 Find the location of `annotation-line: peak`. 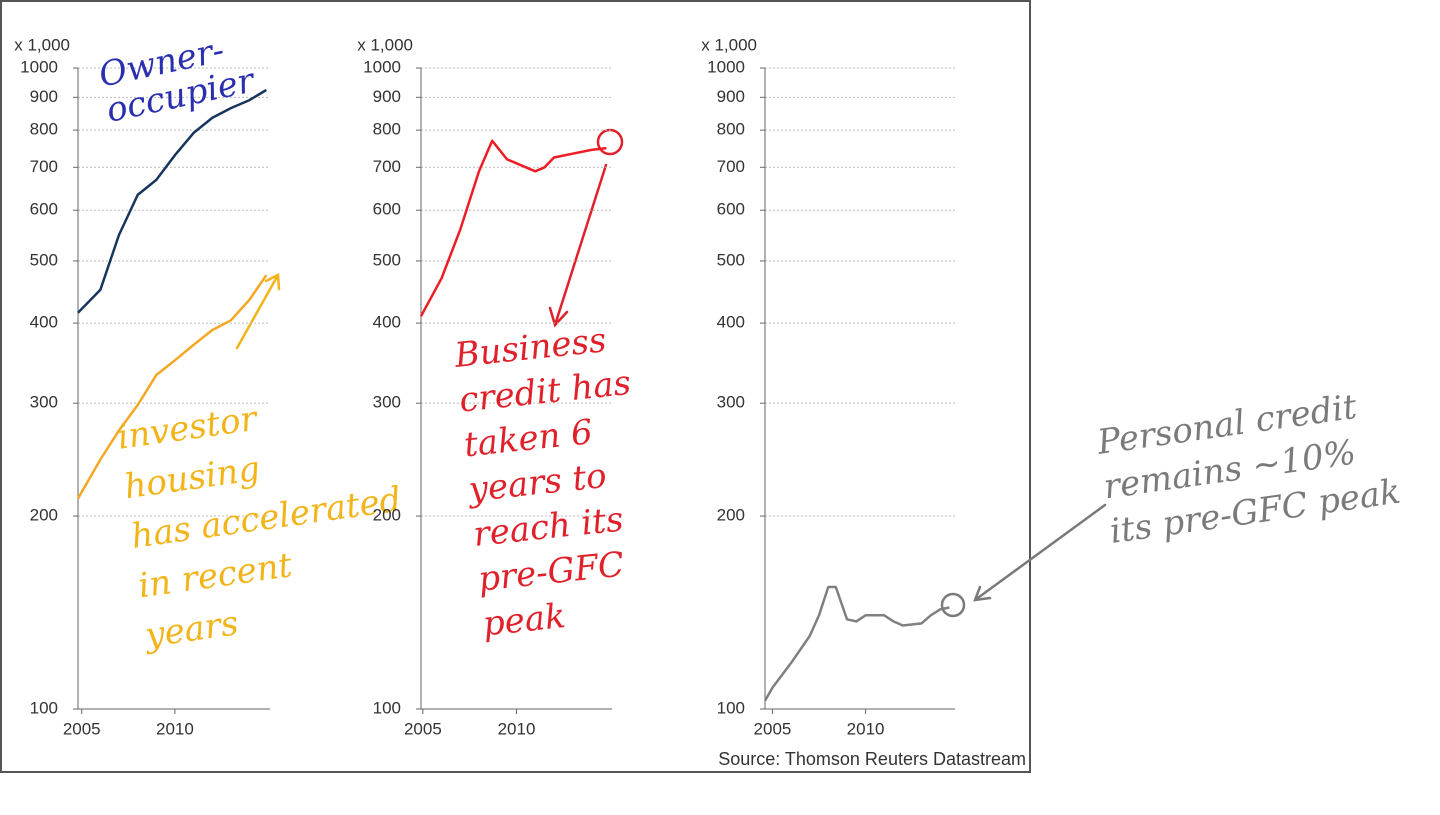

annotation-line: peak is located at coordinates (524, 620).